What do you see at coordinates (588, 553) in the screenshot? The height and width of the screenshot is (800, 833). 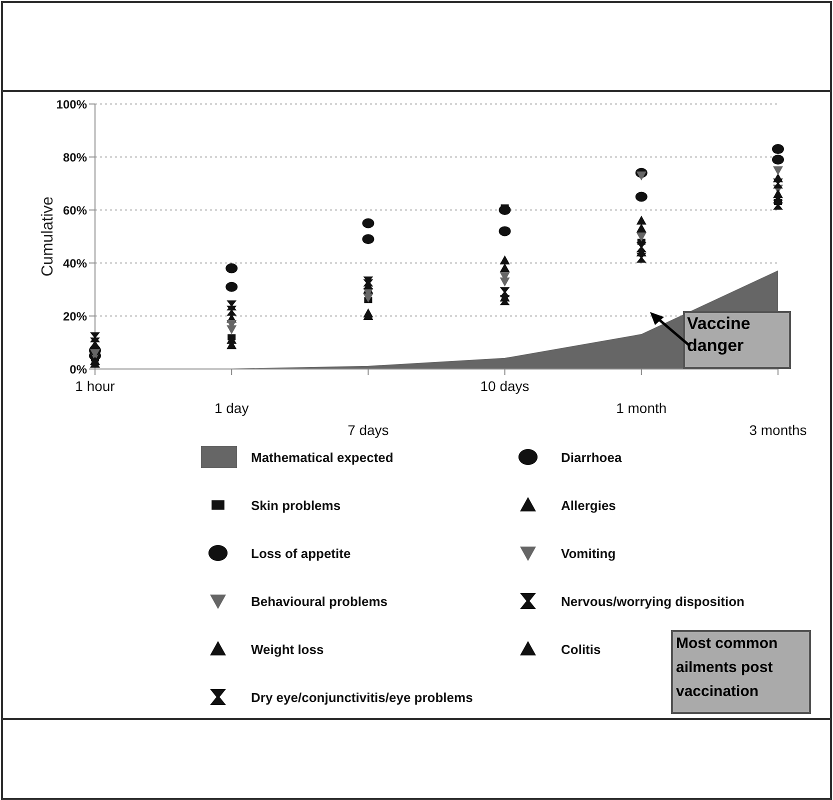 I see `legend-label: Vomiting` at bounding box center [588, 553].